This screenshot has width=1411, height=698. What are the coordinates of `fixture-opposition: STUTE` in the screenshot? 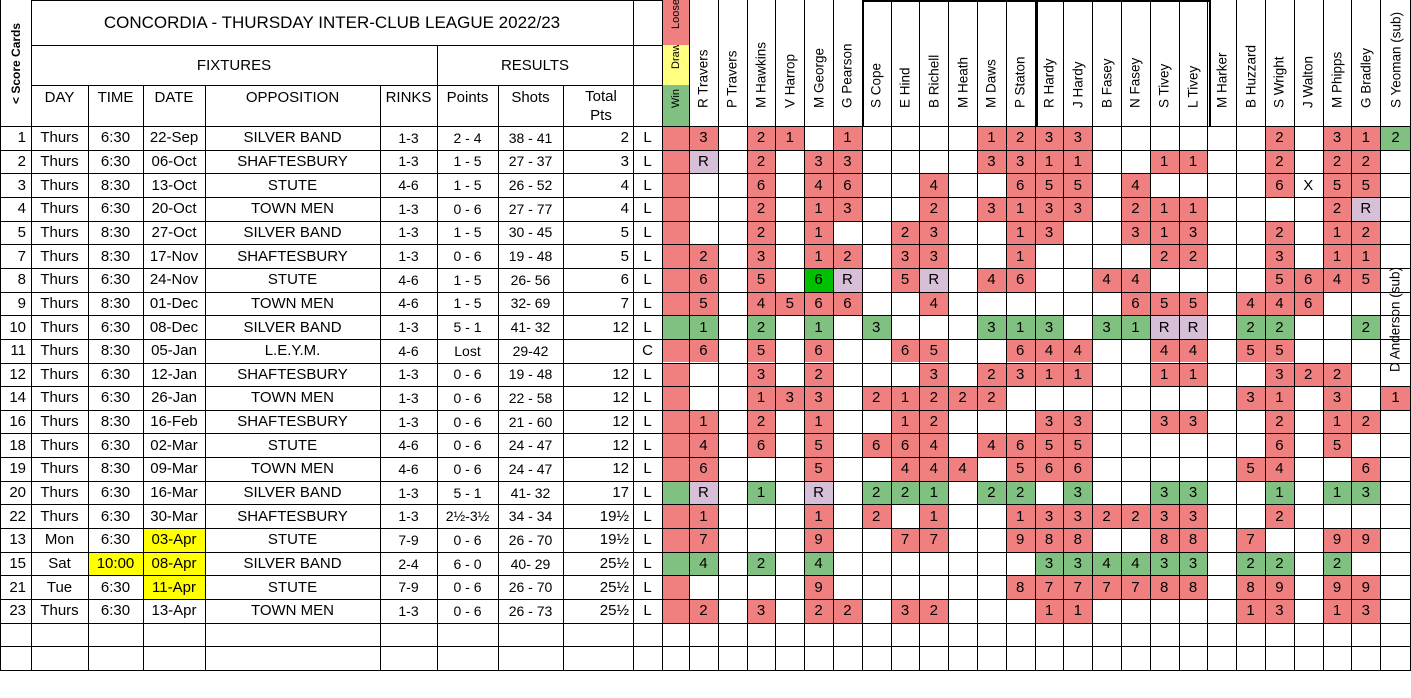 It's located at (292, 185).